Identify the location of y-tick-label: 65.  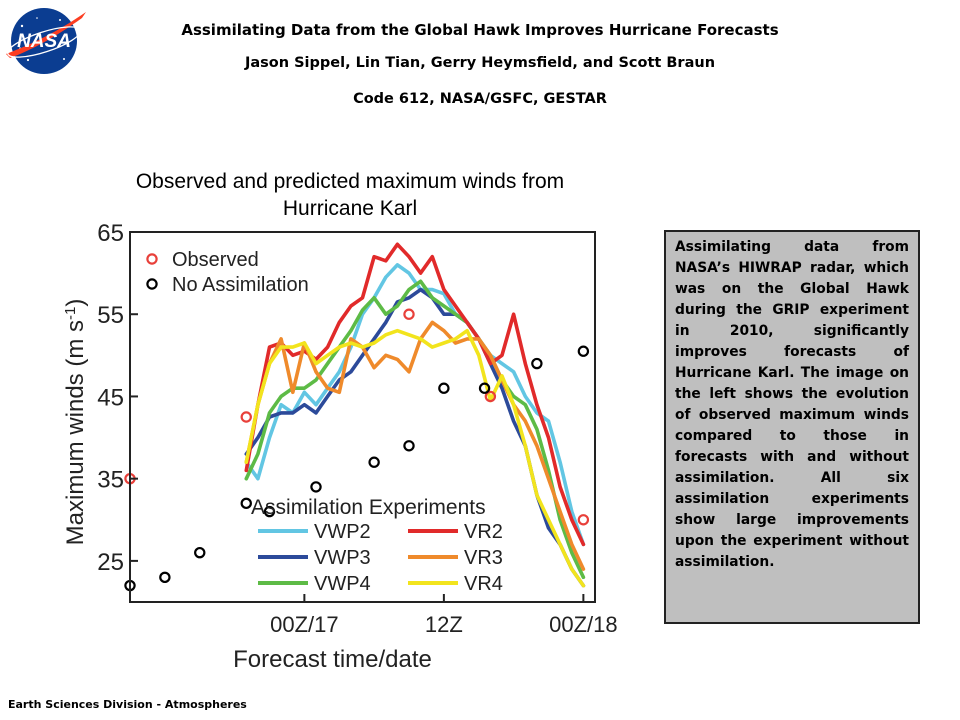
(110, 234).